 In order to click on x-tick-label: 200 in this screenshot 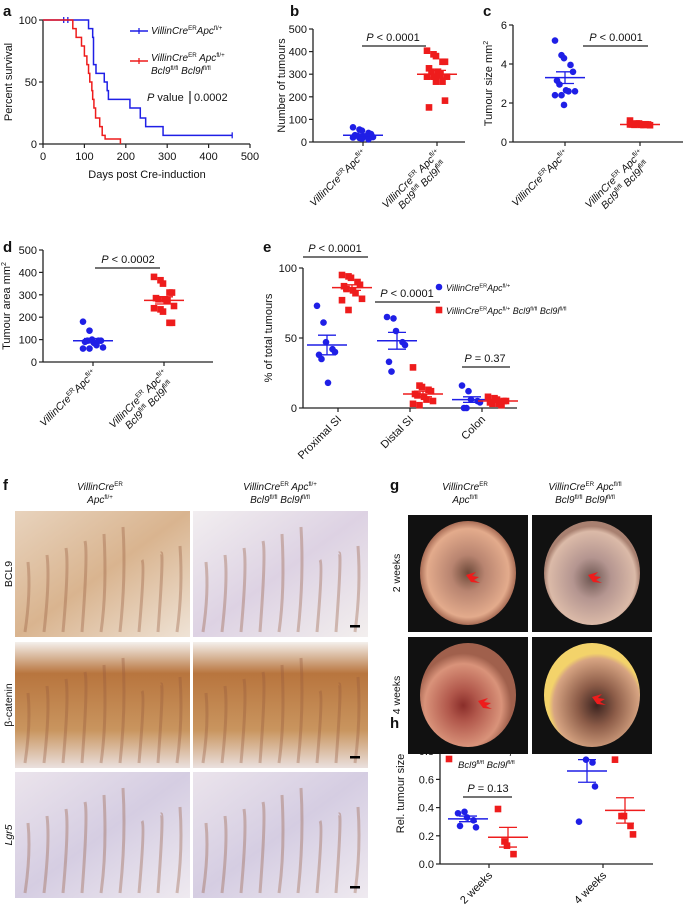, I will do `click(126, 157)`.